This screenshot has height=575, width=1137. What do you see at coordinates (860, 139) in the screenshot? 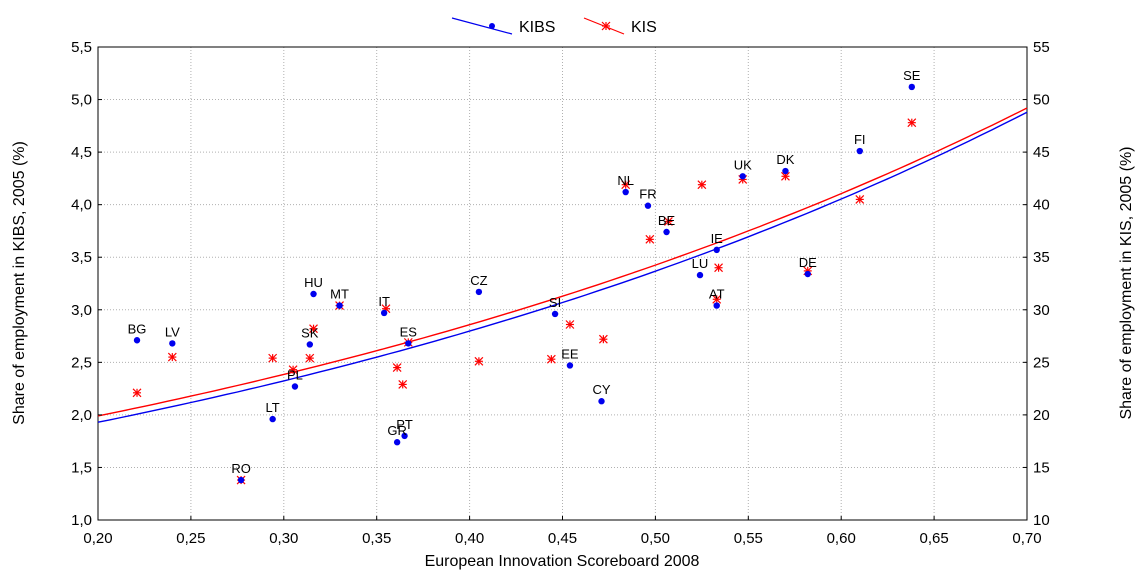
I see `point-label: FI` at bounding box center [860, 139].